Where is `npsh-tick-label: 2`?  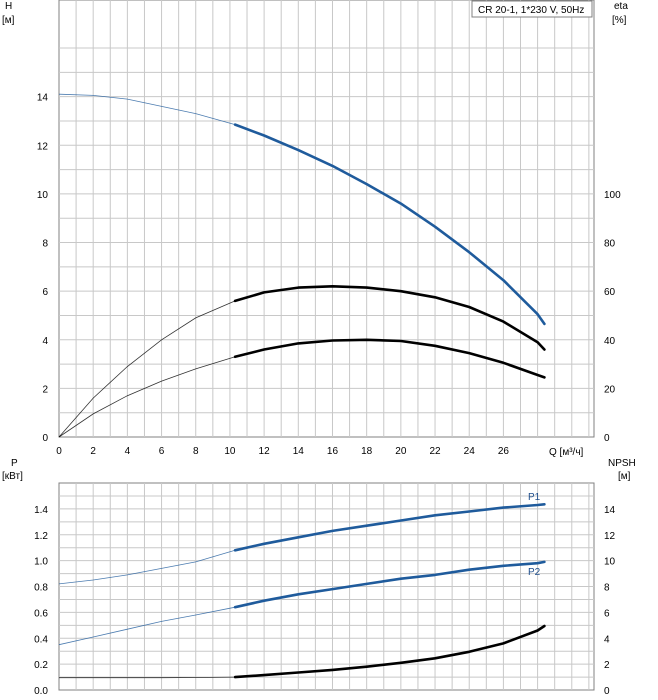
npsh-tick-label: 2 is located at coordinates (607, 665).